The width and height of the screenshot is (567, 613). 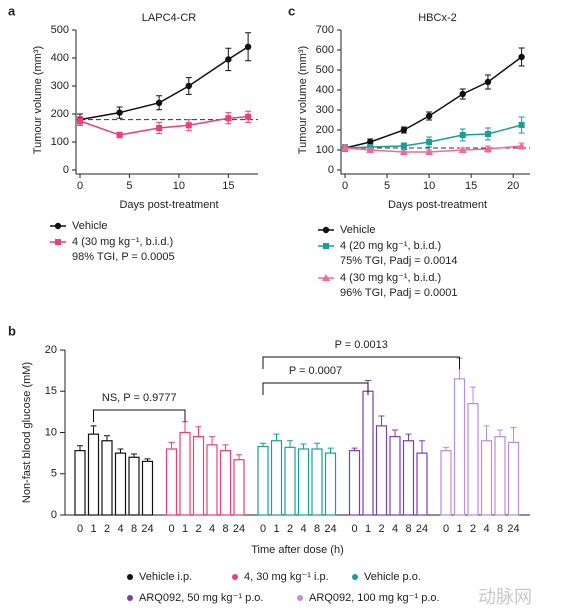 What do you see at coordinates (325, 70) in the screenshot?
I see `y-tick-label: 500` at bounding box center [325, 70].